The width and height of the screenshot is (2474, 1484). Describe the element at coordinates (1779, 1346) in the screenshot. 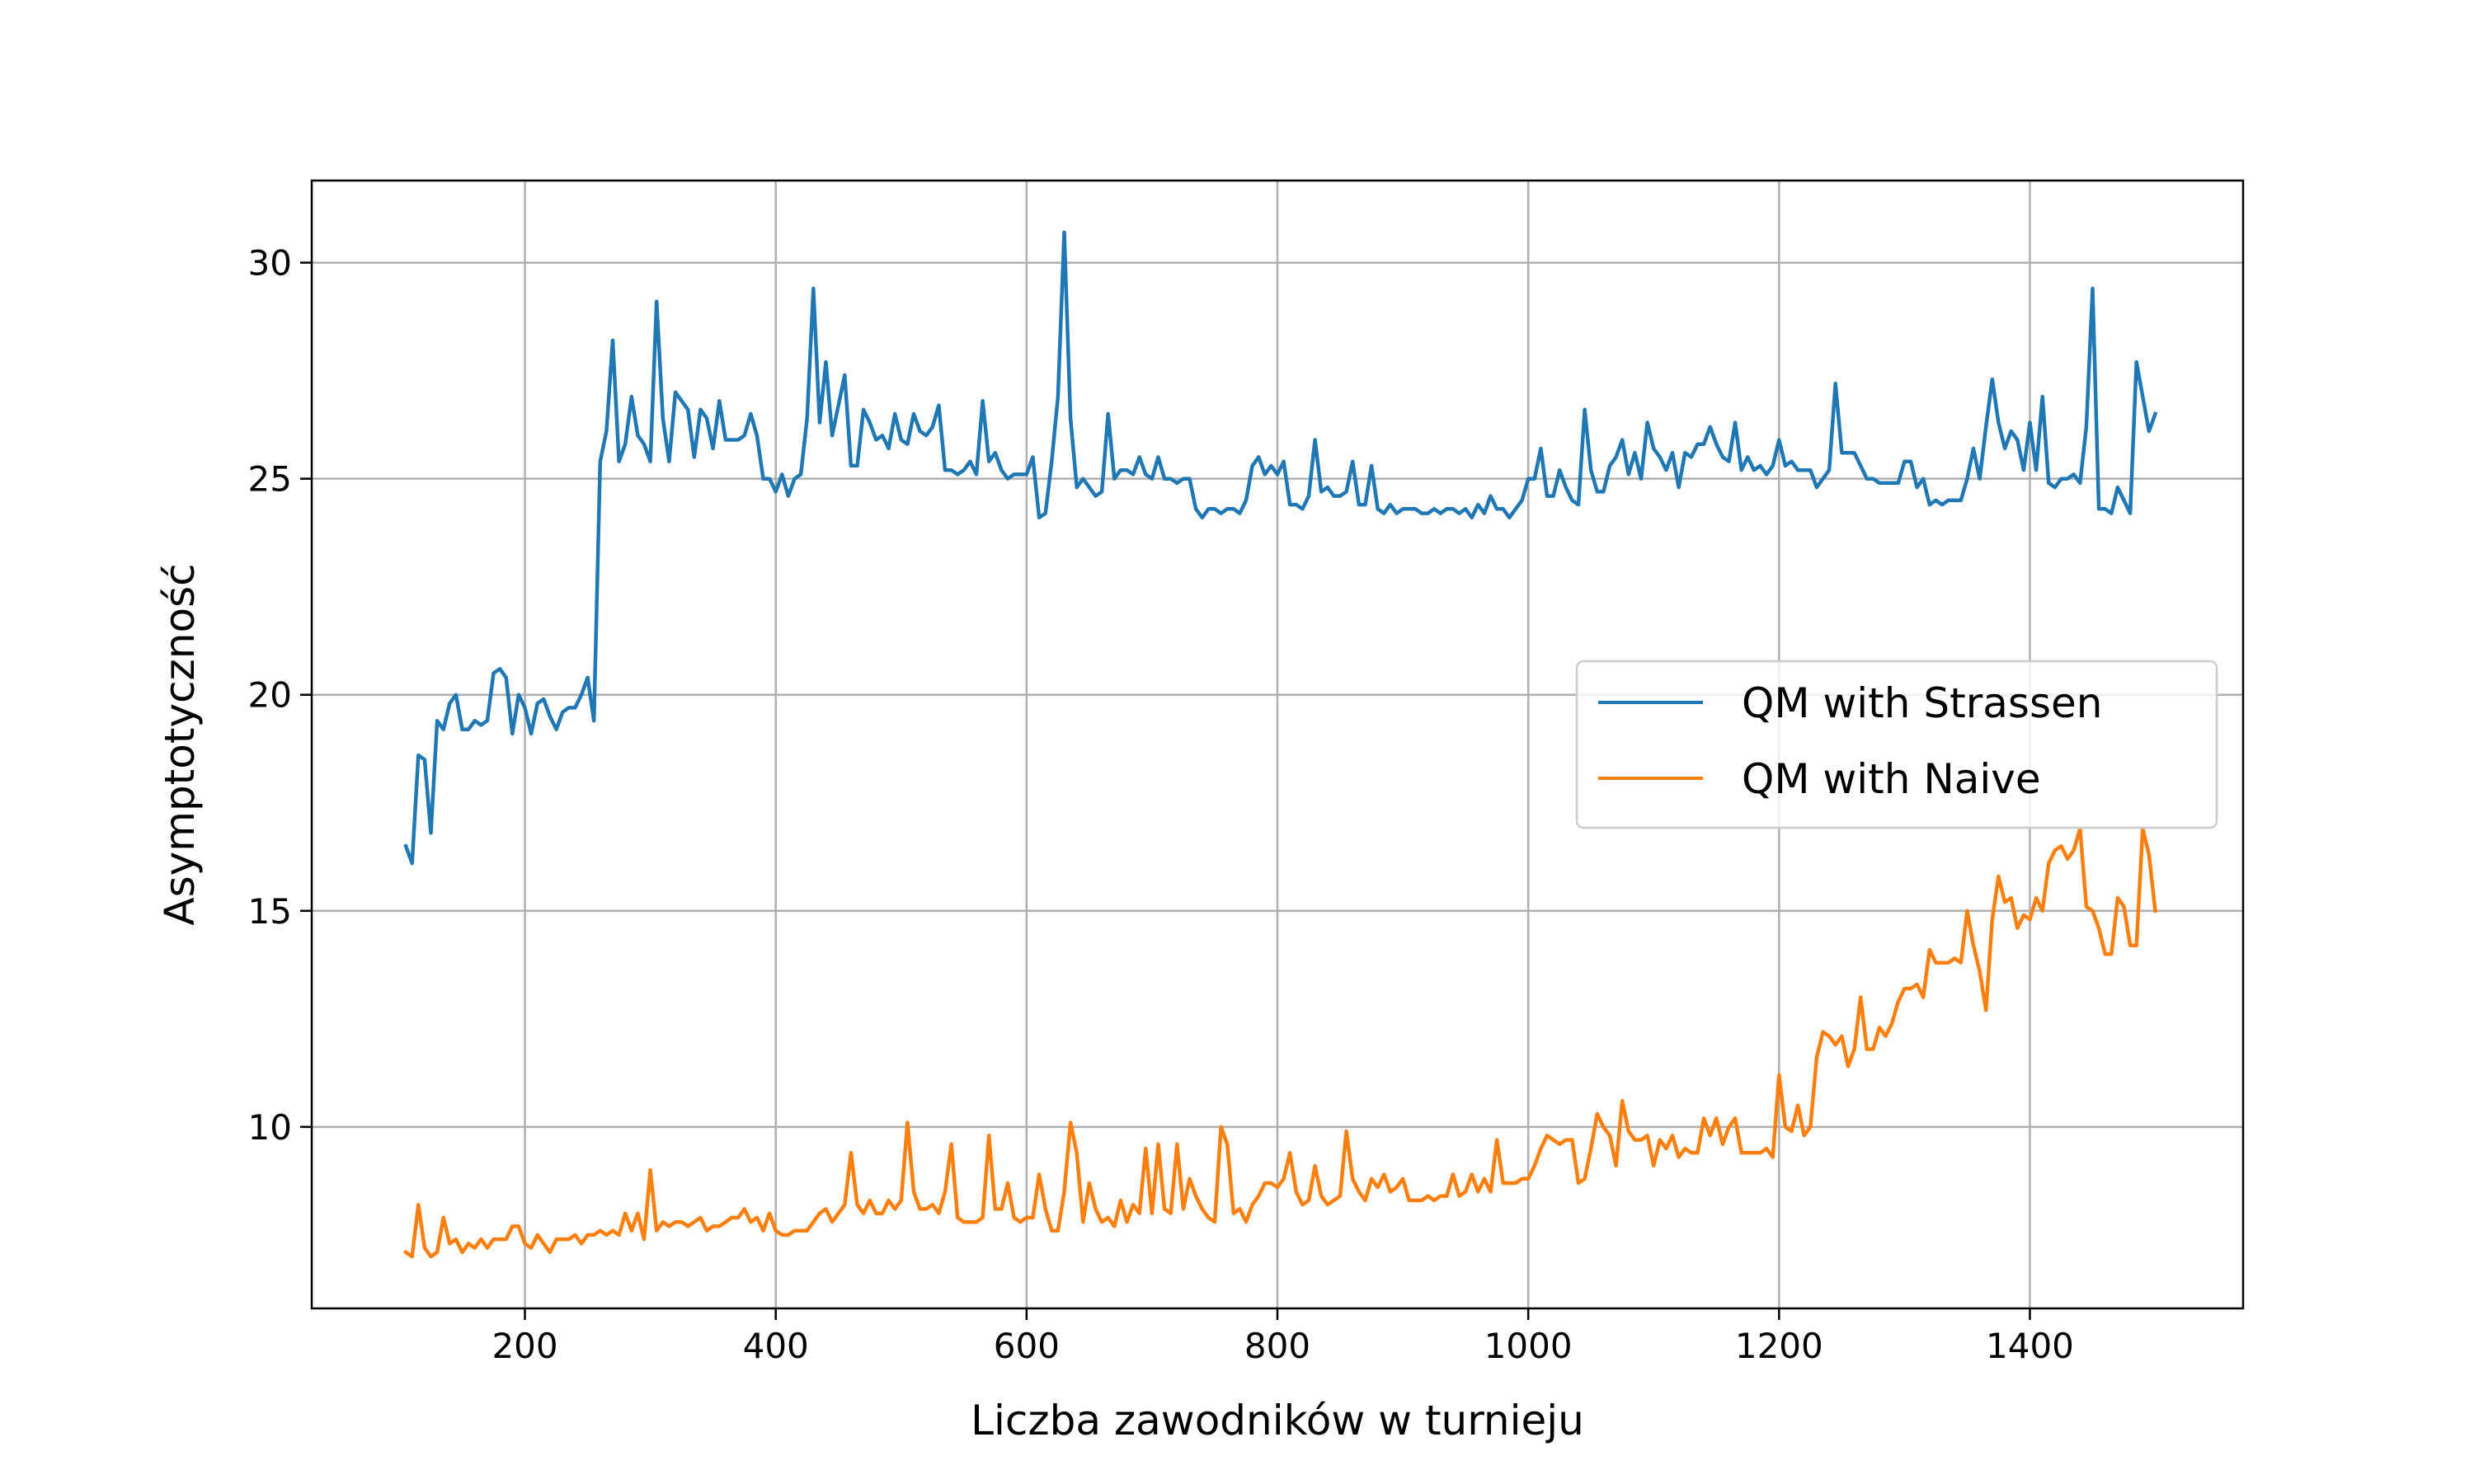

I see `x-tick-label: 1200` at that location.